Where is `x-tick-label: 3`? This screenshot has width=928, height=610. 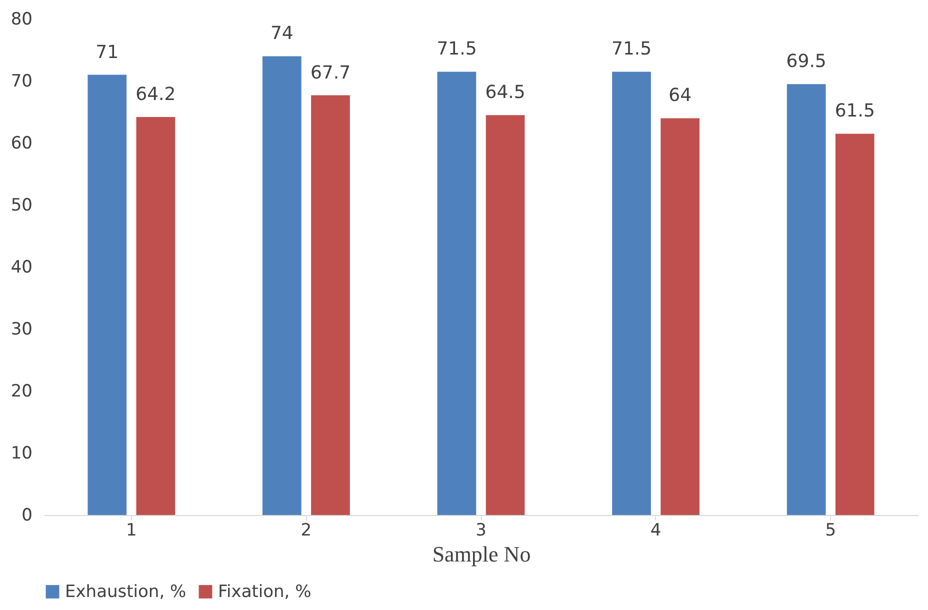
x-tick-label: 3 is located at coordinates (481, 530).